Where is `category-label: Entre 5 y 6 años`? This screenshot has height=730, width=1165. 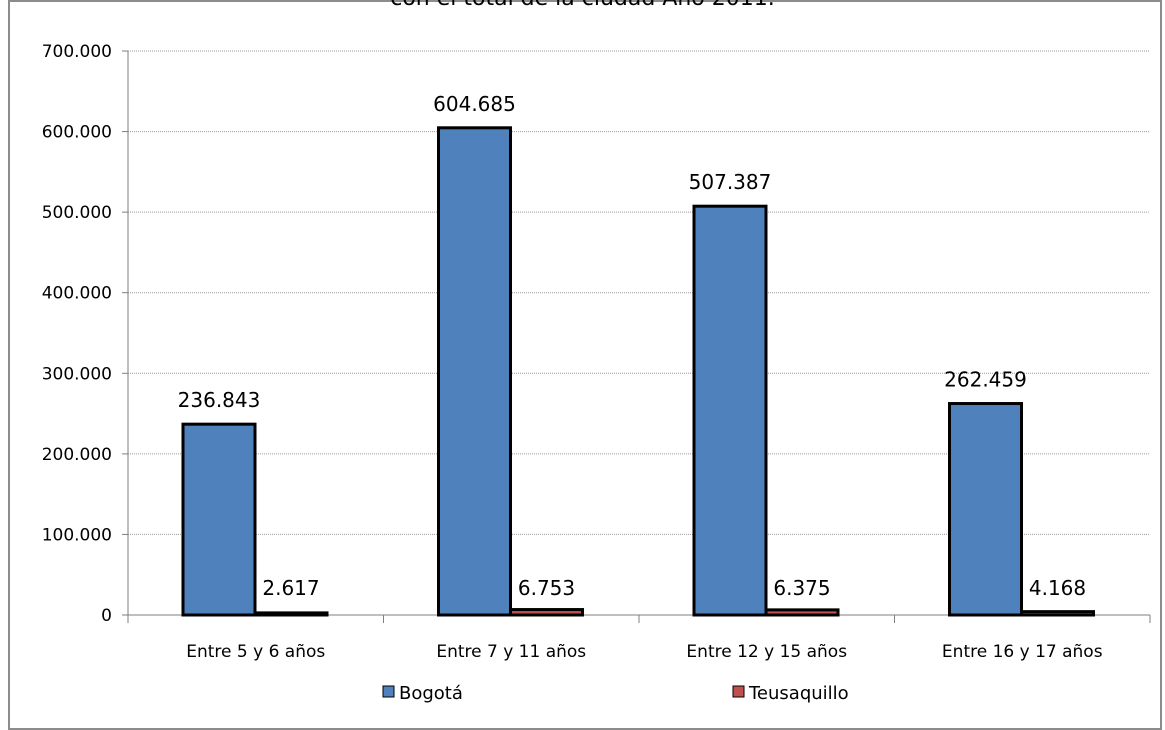
category-label: Entre 5 y 6 años is located at coordinates (255, 652).